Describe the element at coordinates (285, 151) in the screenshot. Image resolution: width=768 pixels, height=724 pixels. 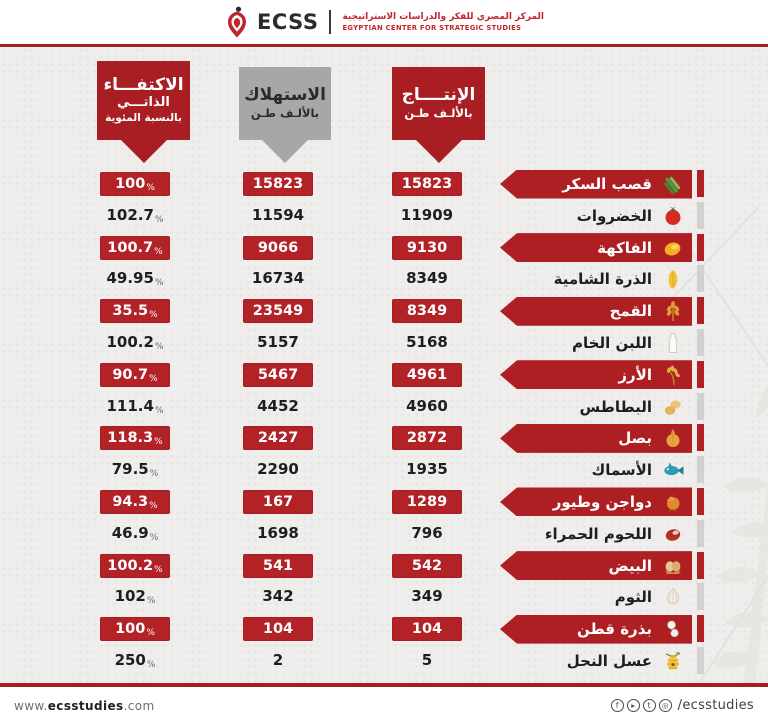
I see `callout-arrow` at that location.